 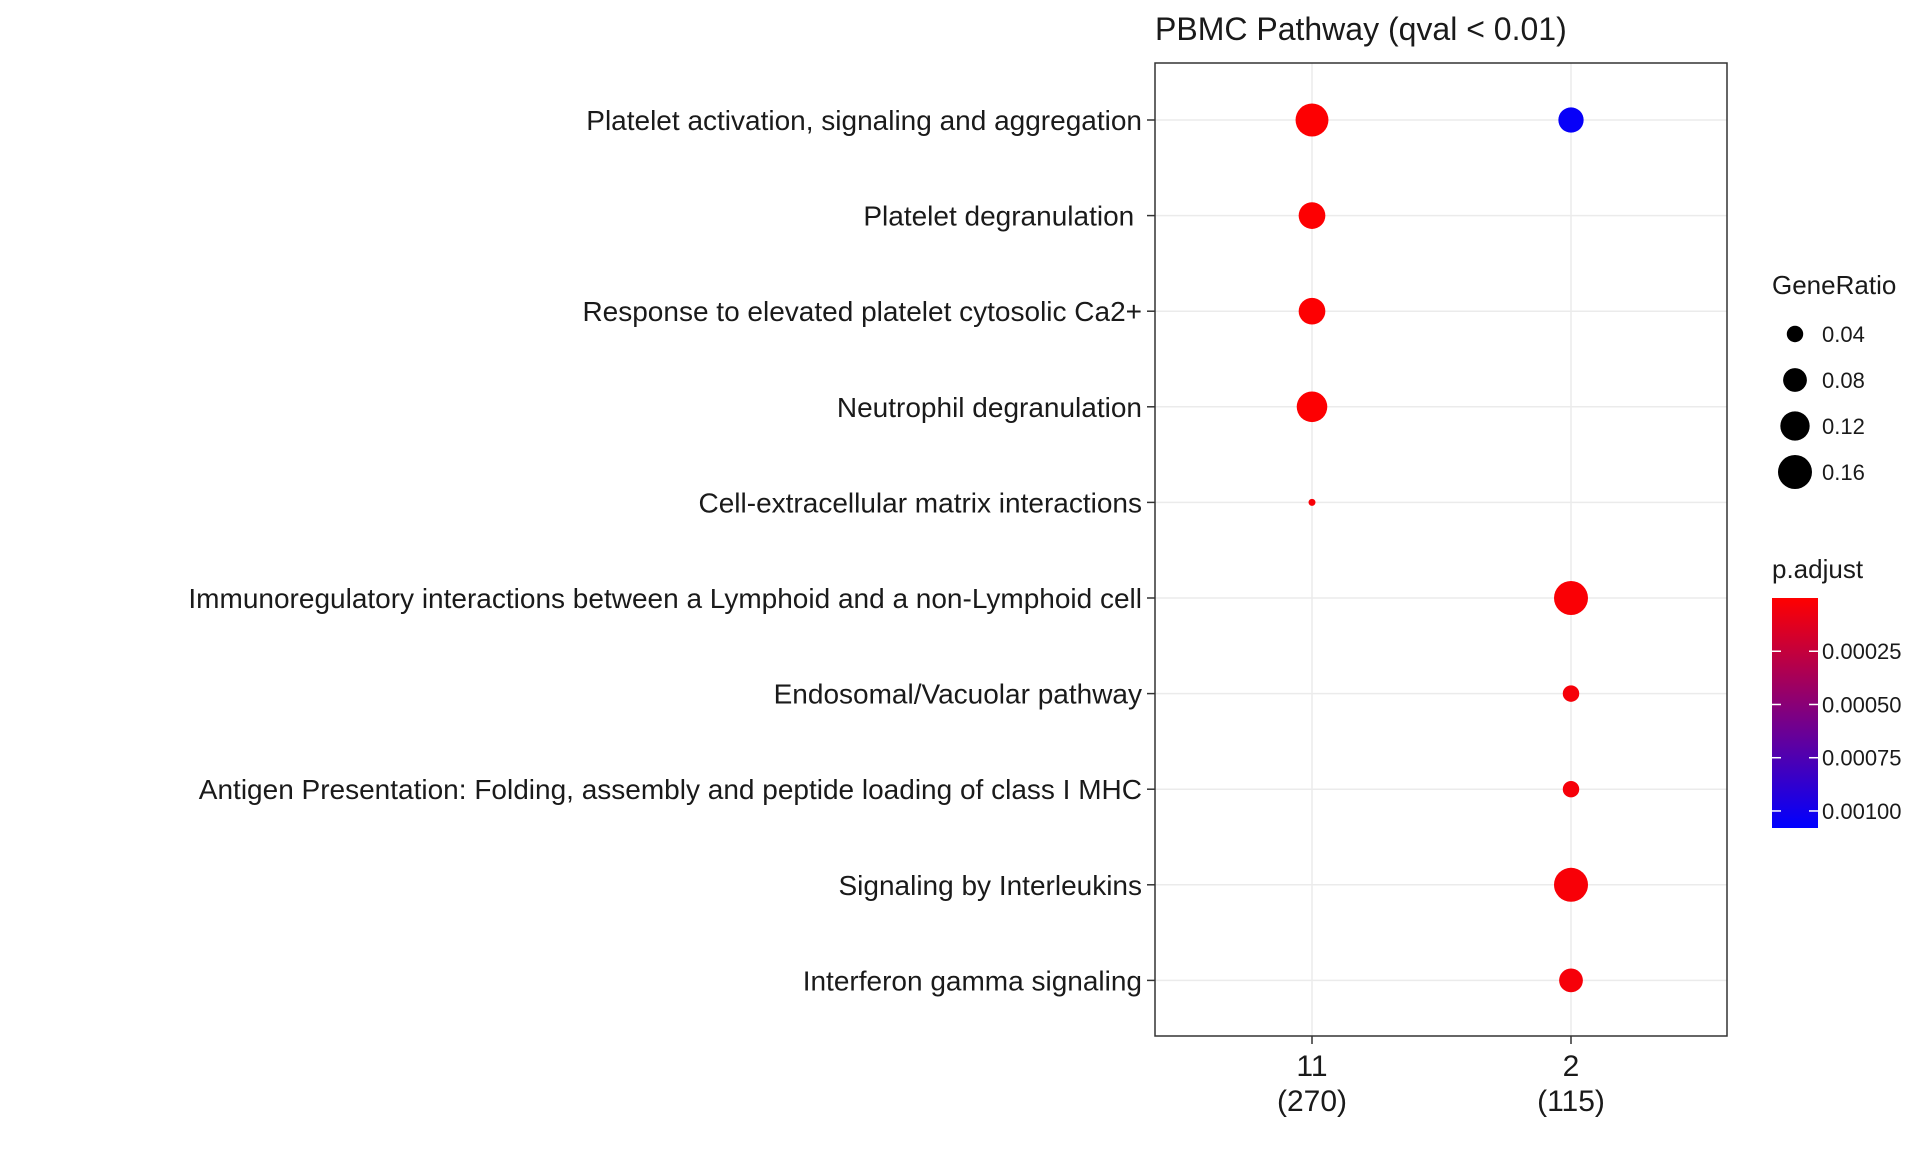 I want to click on y-tick-label: Cell-extracellular matrix interactions, so click(x=920, y=502).